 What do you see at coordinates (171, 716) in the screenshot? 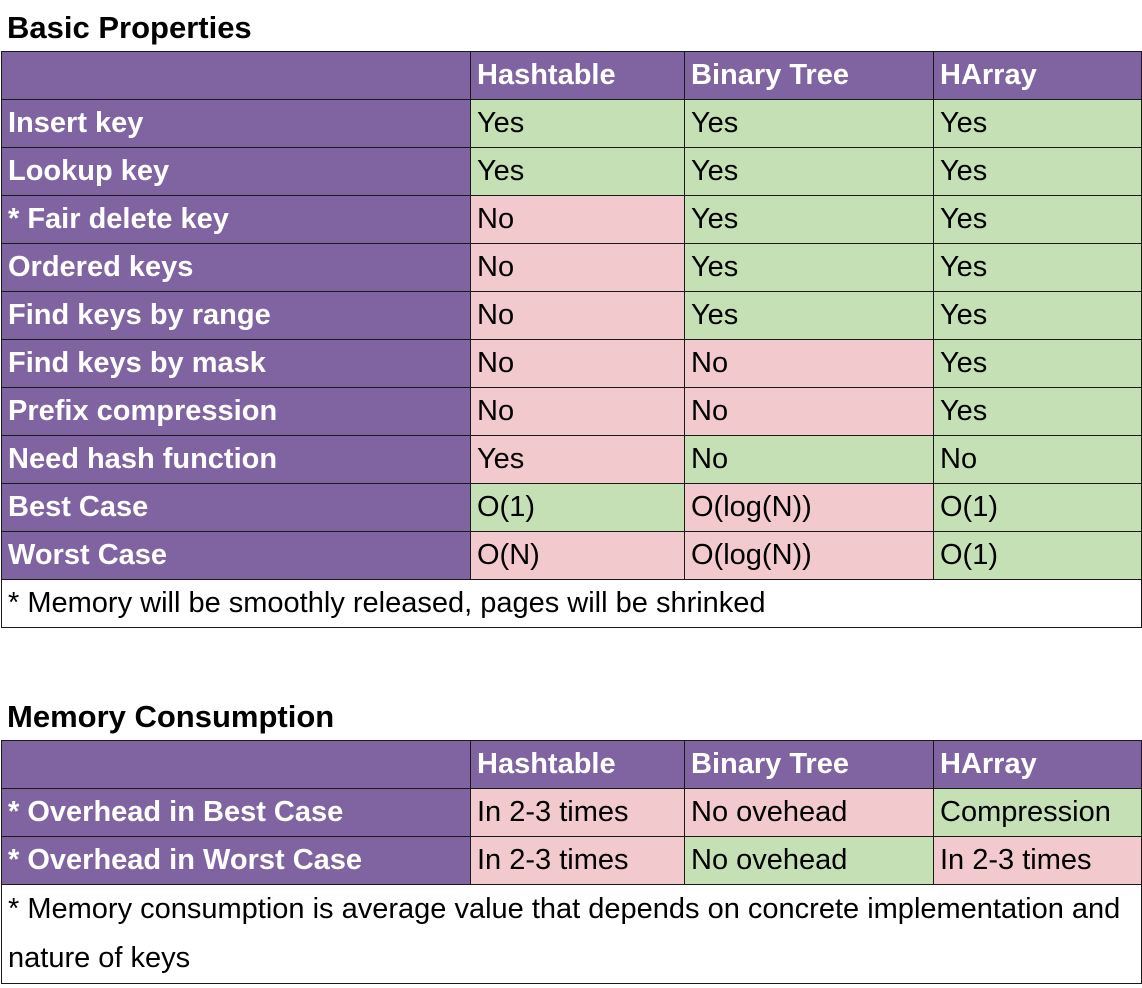
I see `memory-consumption-title: Memory Consumption` at bounding box center [171, 716].